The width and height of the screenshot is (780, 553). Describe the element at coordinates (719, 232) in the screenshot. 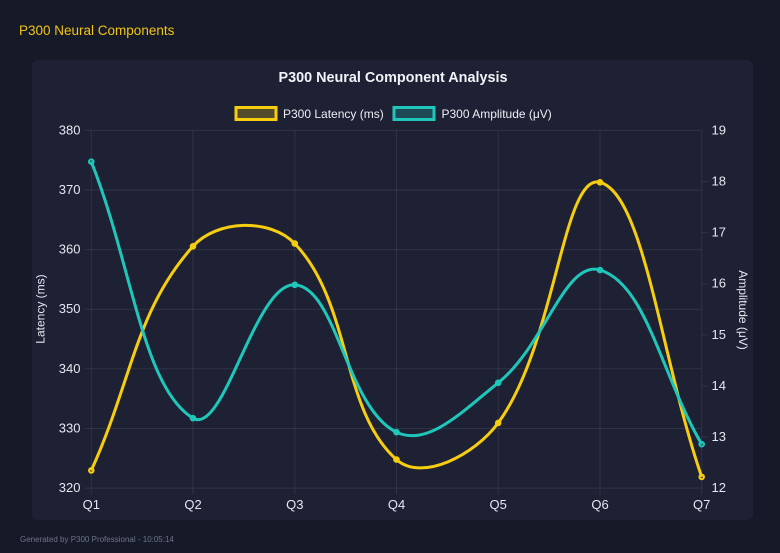

I see `svg-text: 17` at that location.